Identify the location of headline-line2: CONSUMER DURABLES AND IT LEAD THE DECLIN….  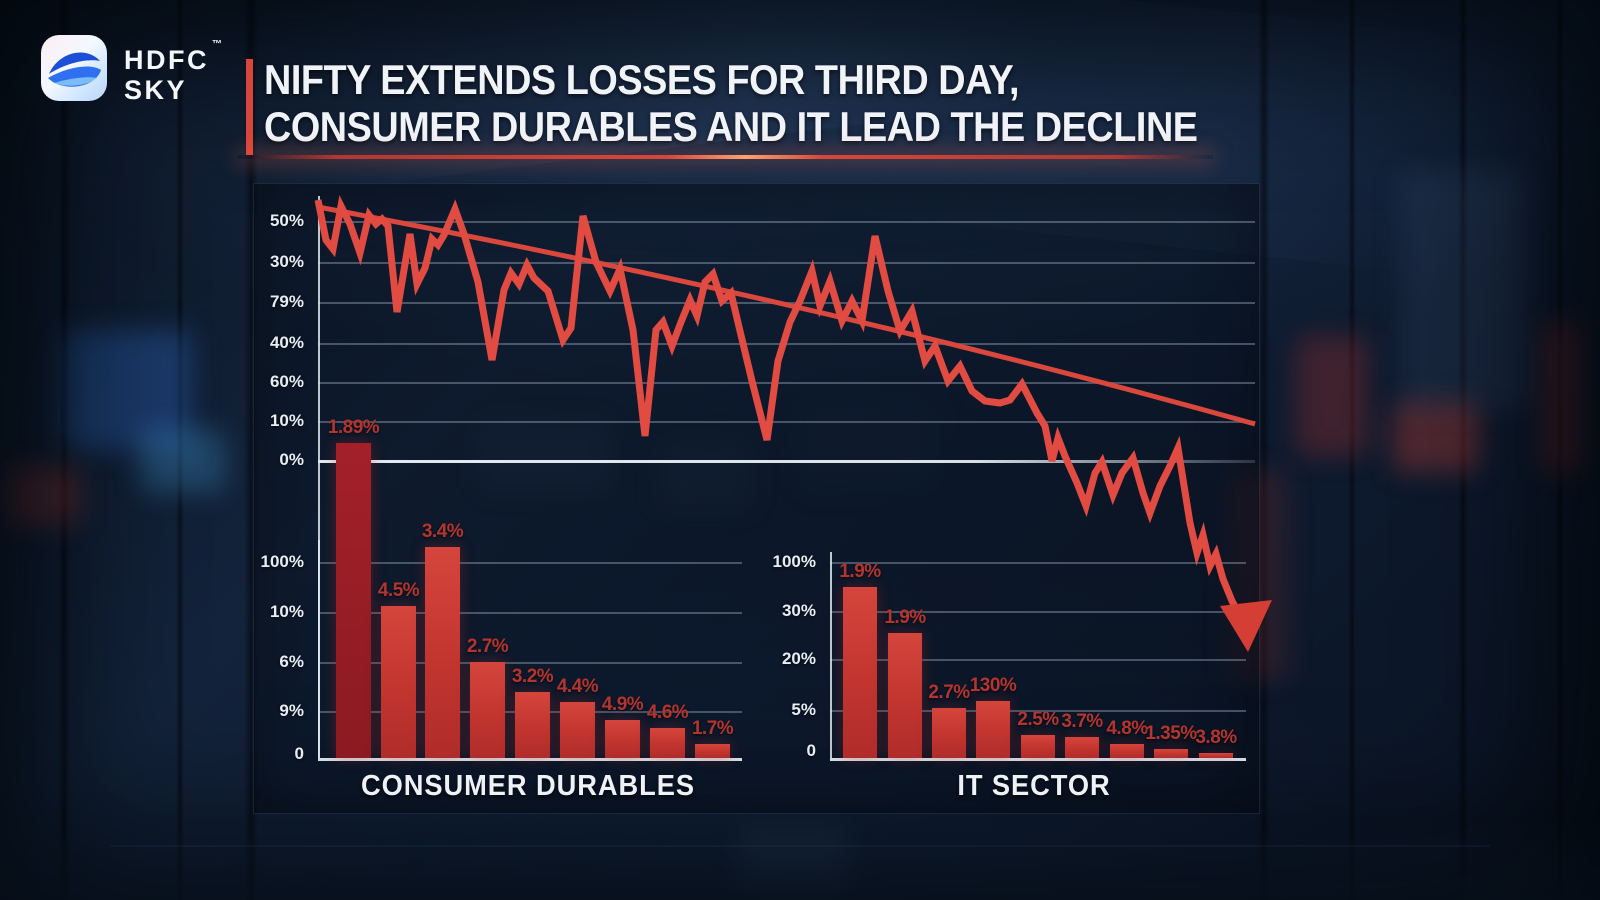
(731, 126).